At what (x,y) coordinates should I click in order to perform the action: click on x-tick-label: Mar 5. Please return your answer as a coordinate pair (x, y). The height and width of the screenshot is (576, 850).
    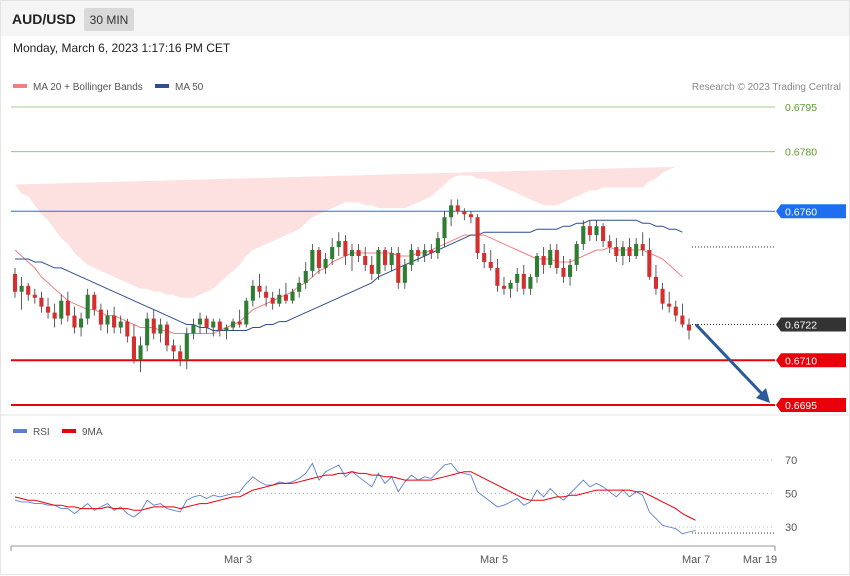
    Looking at the image, I should click on (494, 560).